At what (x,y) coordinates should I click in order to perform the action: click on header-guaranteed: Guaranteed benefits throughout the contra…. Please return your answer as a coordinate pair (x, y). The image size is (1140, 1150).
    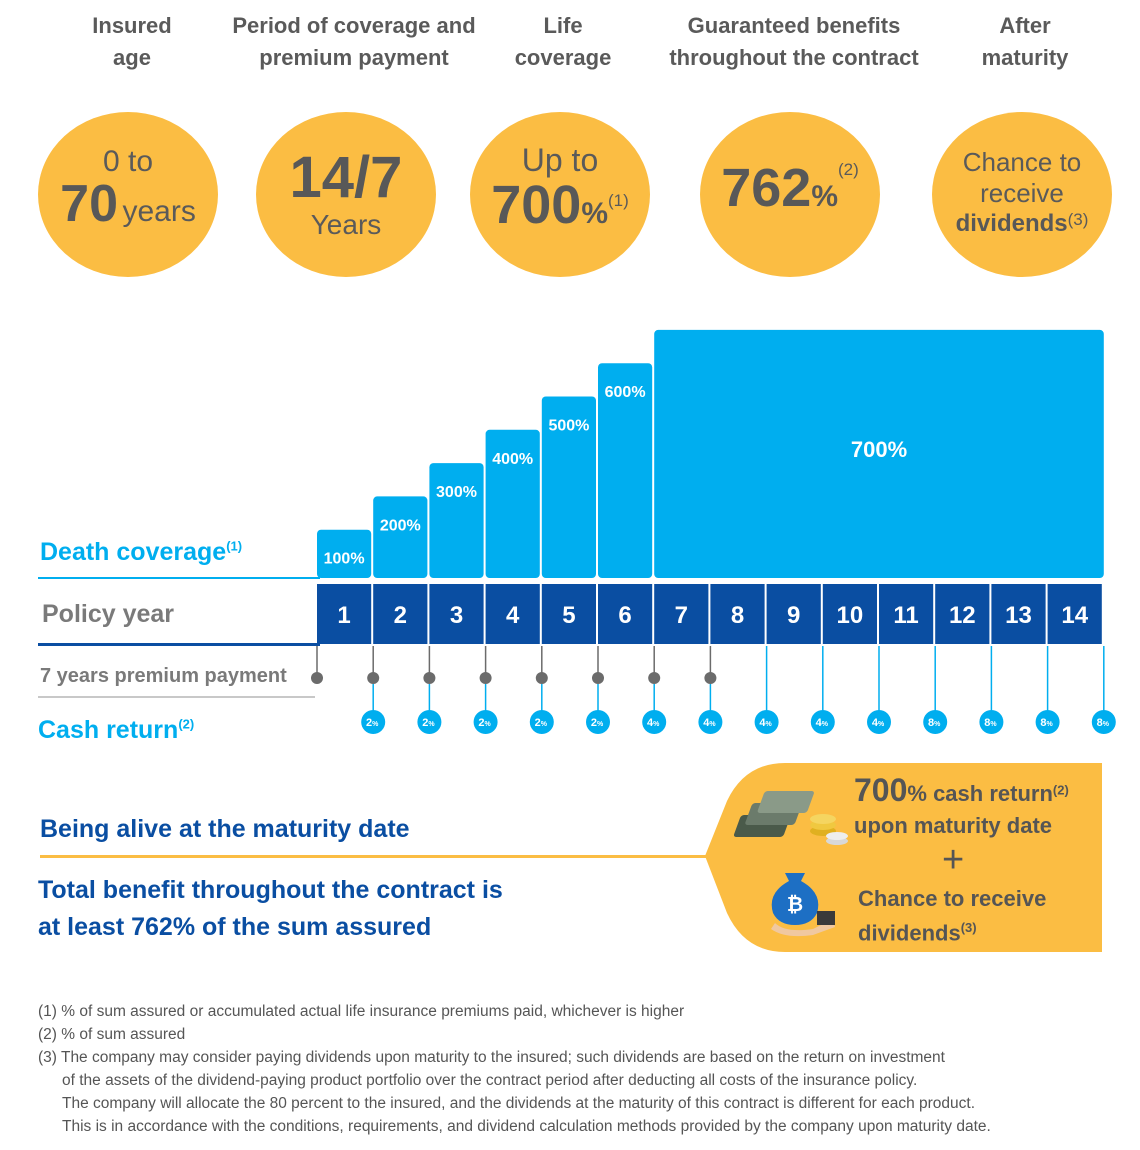
    Looking at the image, I should click on (794, 41).